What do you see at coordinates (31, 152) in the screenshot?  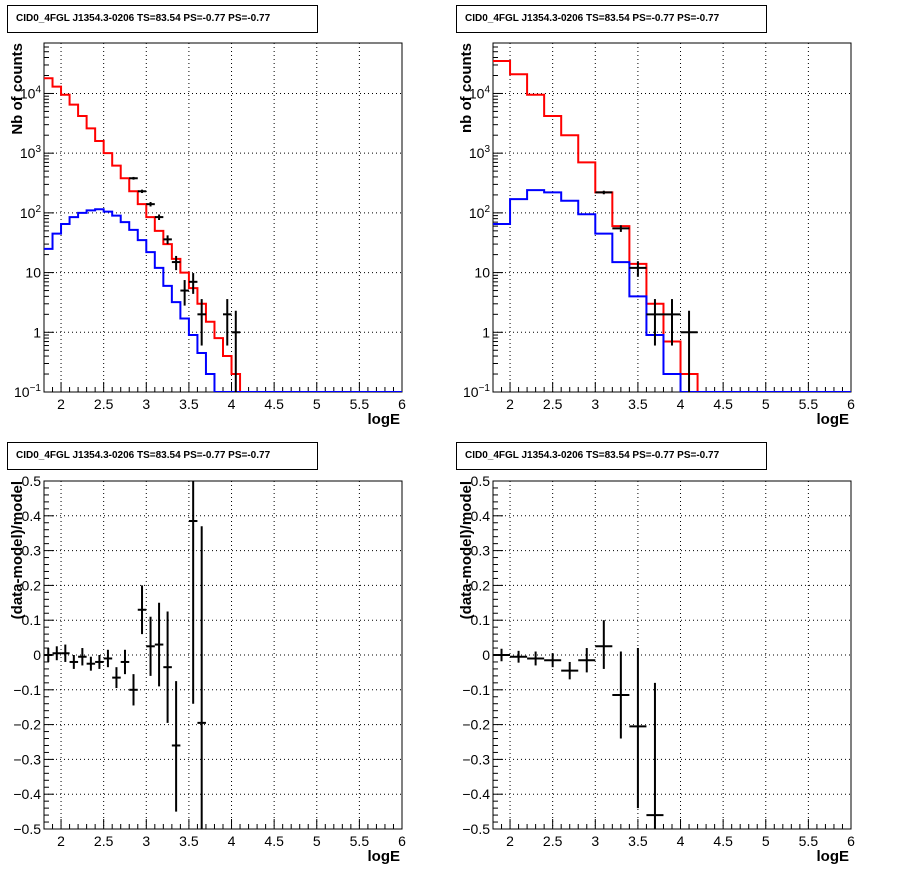 I see `y-tick-label: 10³` at bounding box center [31, 152].